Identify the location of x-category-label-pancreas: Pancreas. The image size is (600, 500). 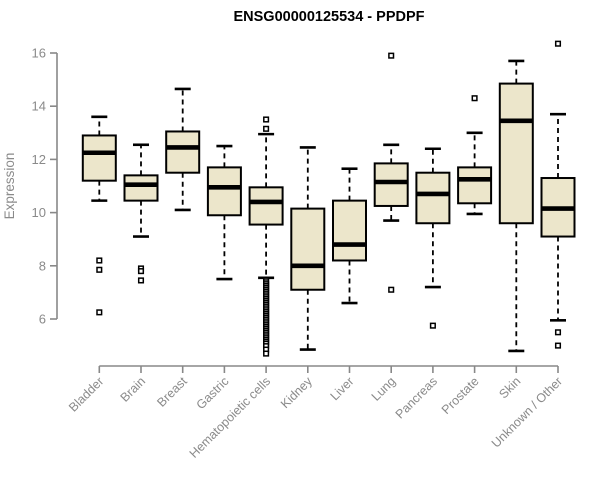
(416, 397).